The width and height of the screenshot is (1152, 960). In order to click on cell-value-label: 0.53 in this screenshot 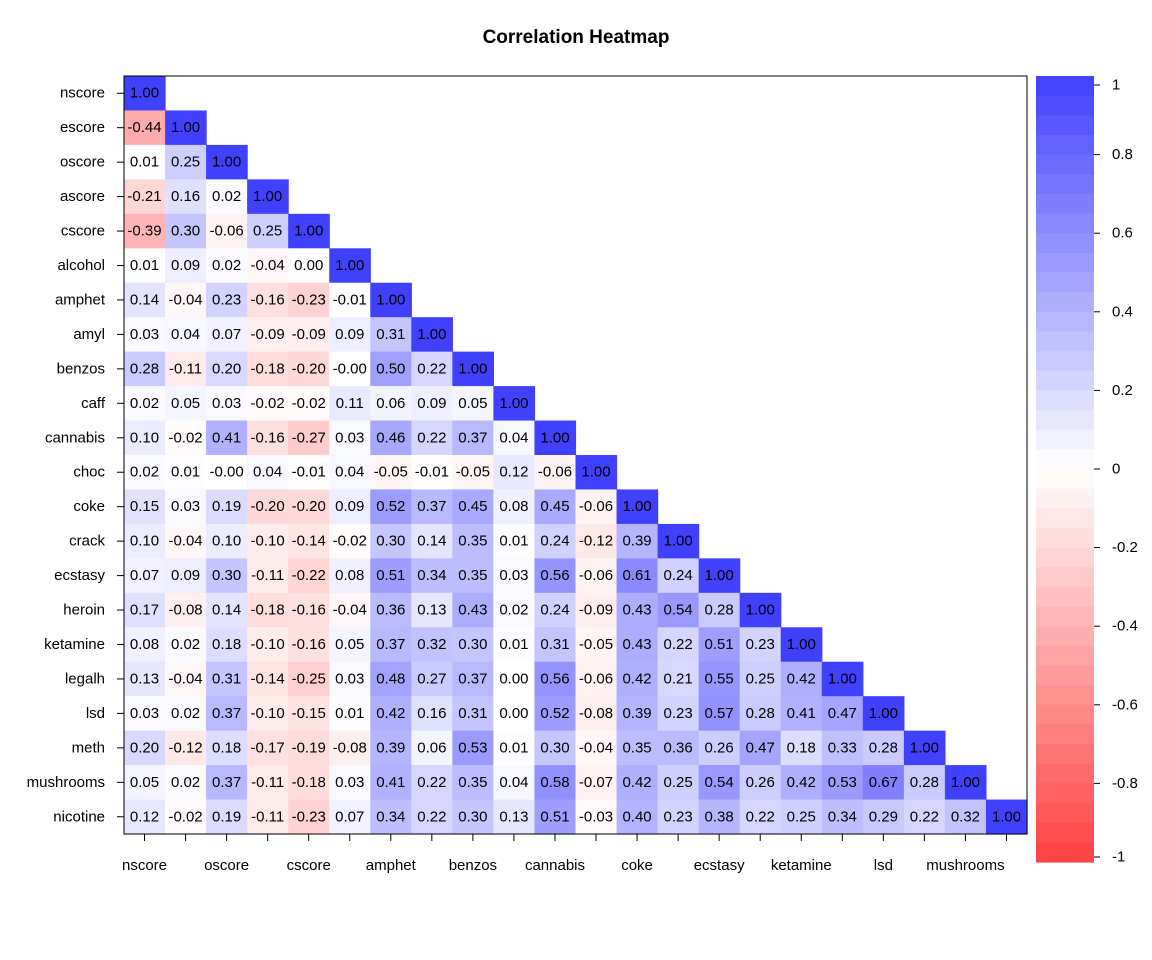, I will do `click(842, 782)`.